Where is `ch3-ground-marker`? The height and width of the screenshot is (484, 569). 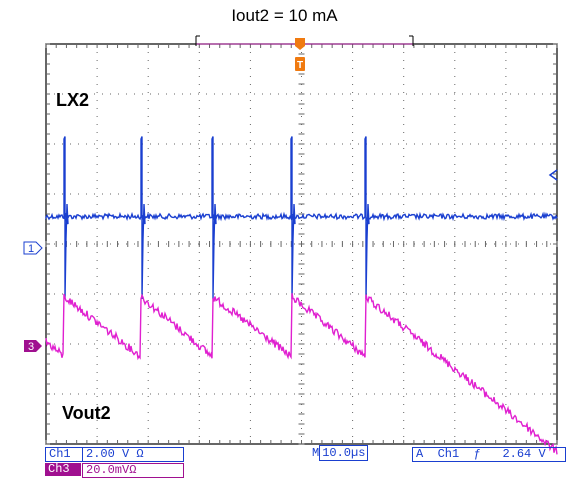
ch3-ground-marker is located at coordinates (33, 346).